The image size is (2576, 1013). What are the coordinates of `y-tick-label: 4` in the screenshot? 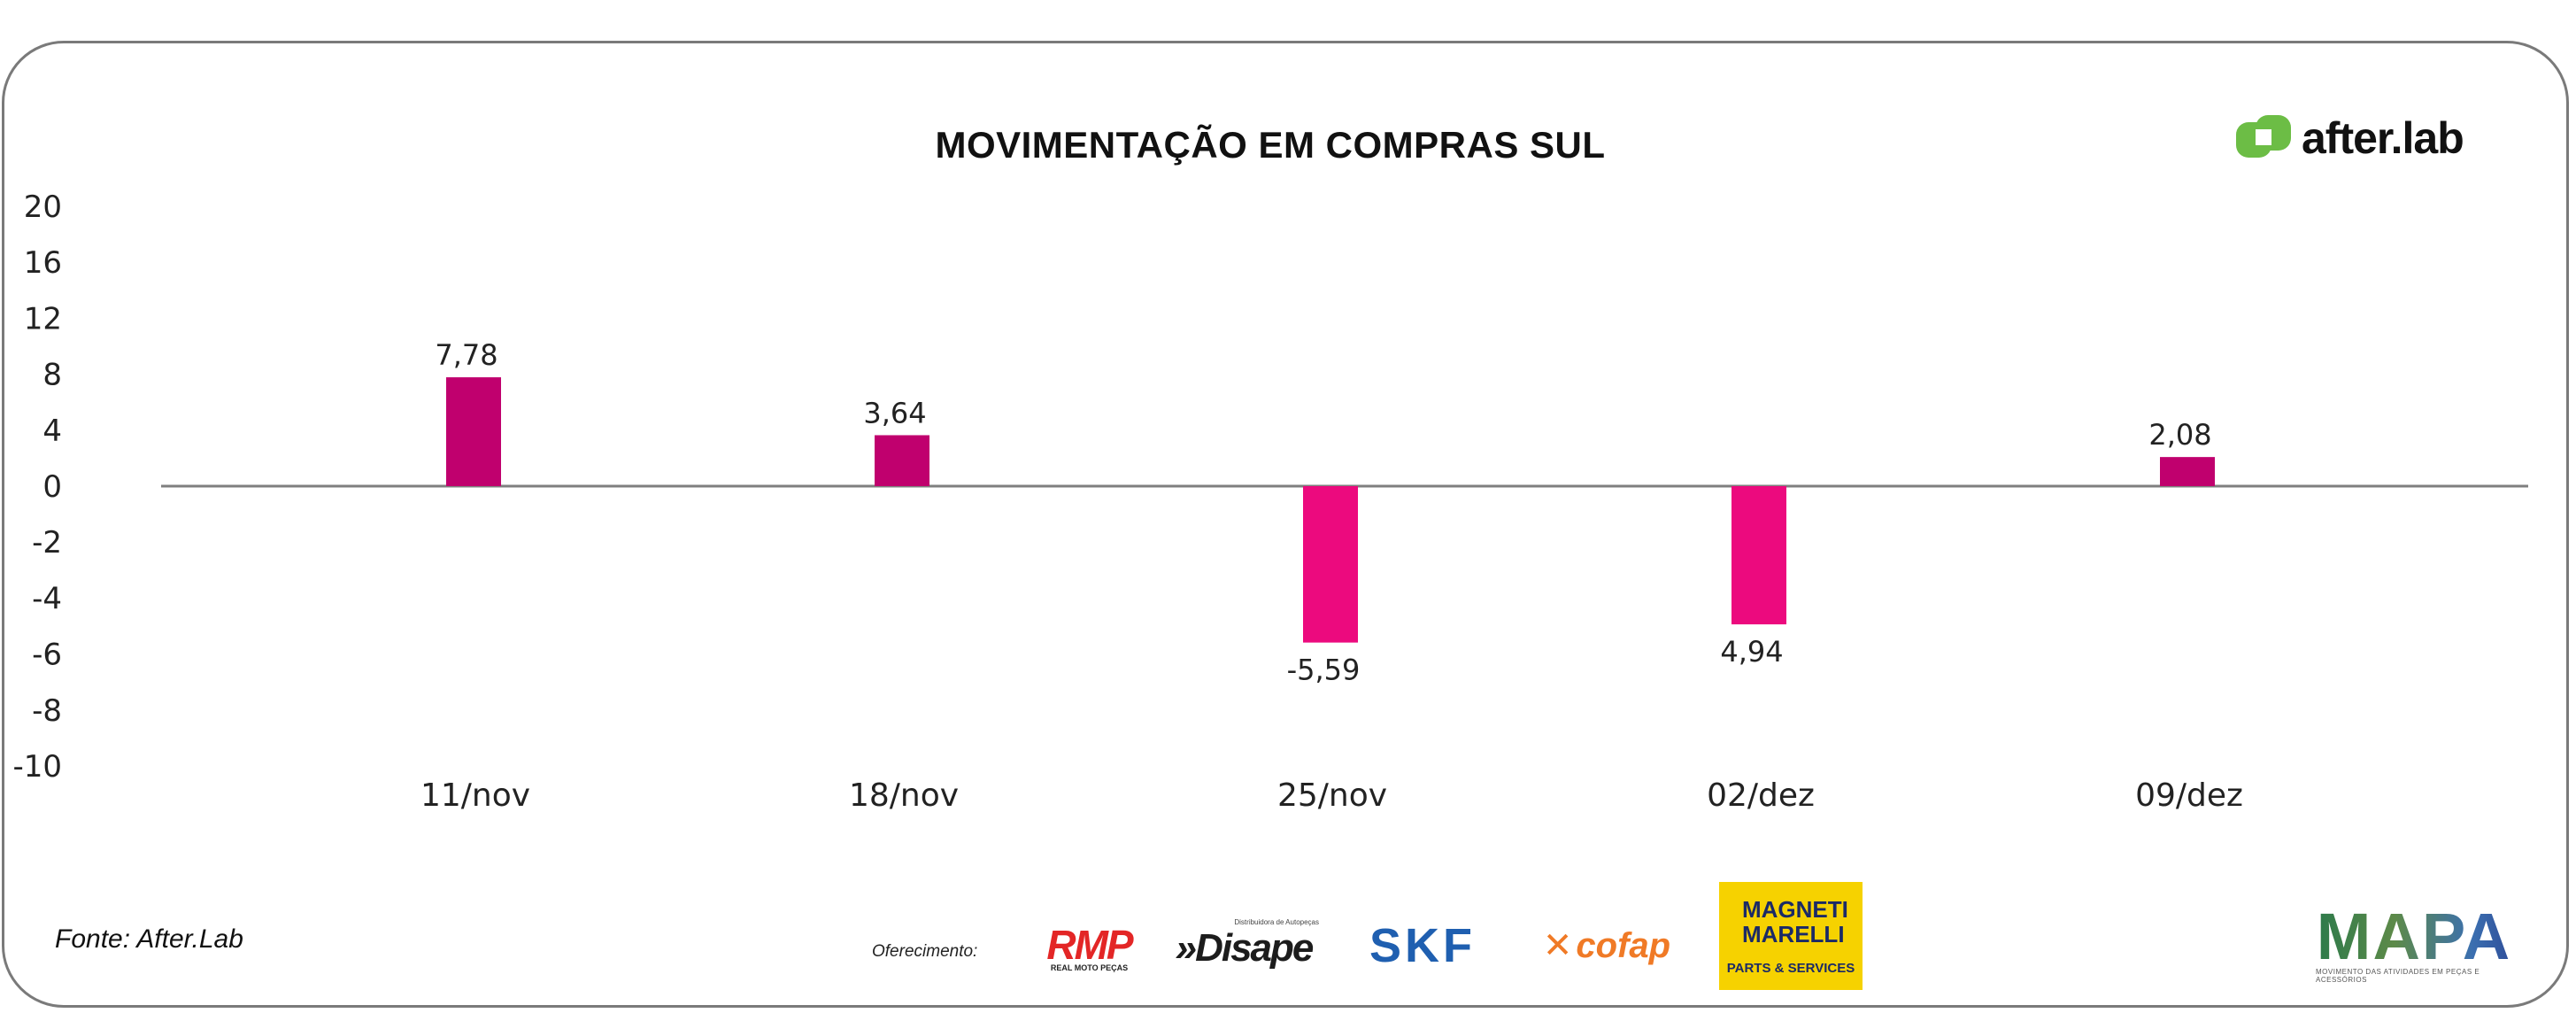 It's located at (52, 432).